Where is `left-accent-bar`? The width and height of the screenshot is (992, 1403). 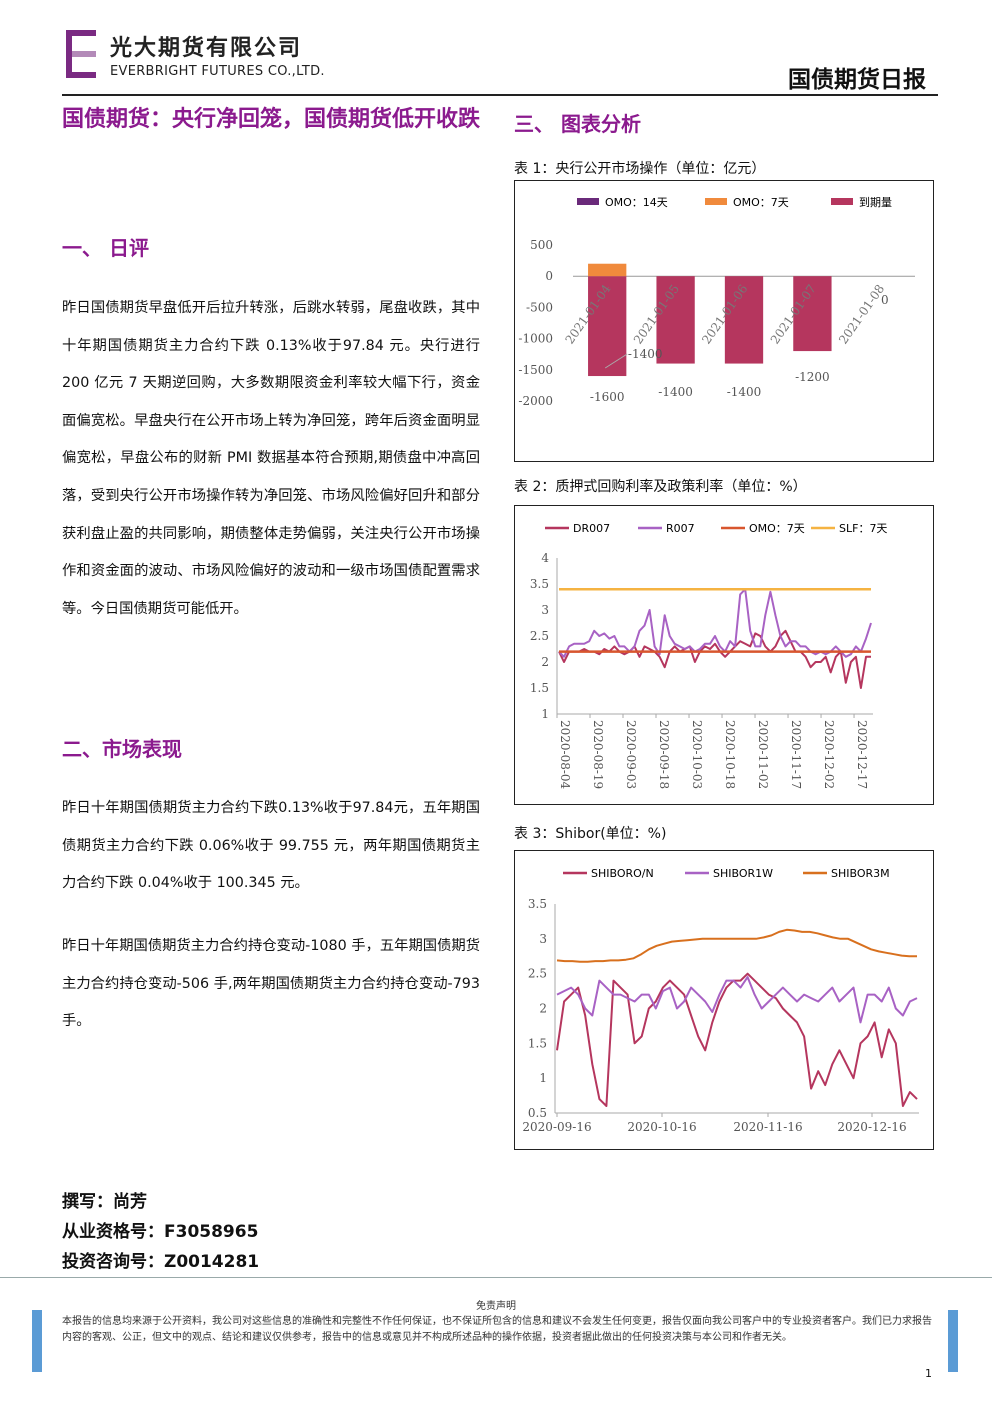 left-accent-bar is located at coordinates (37, 1341).